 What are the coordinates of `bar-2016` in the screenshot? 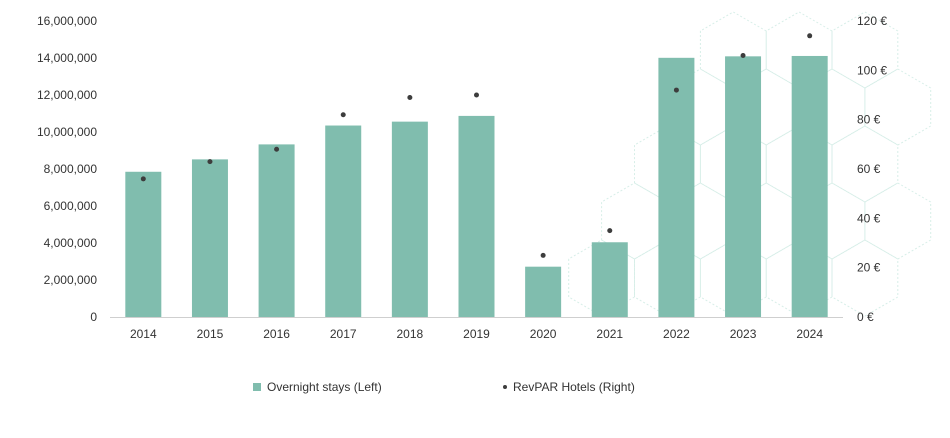 It's located at (276, 230).